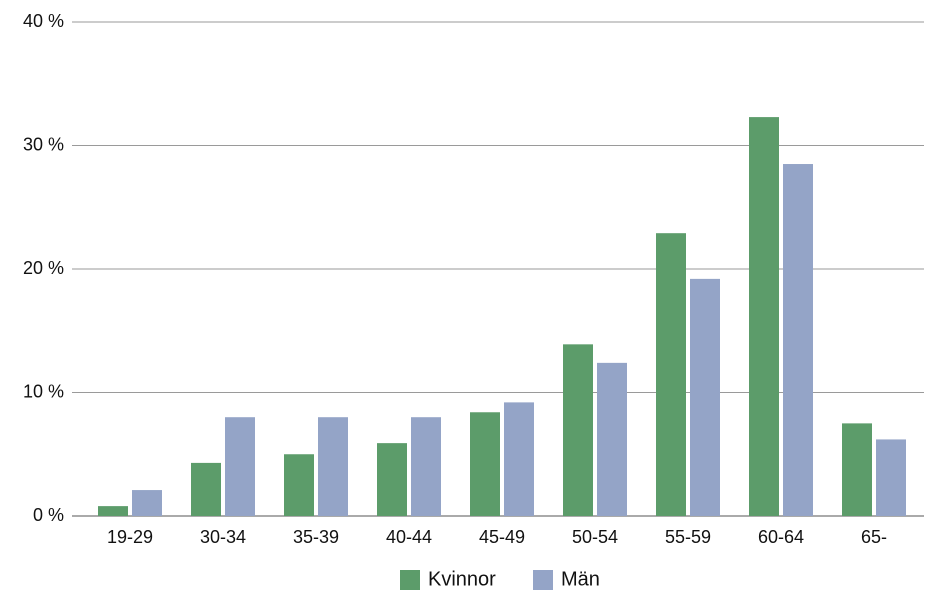 Image resolution: width=934 pixels, height=590 pixels. I want to click on x-tick-label: 60-64, so click(781, 537).